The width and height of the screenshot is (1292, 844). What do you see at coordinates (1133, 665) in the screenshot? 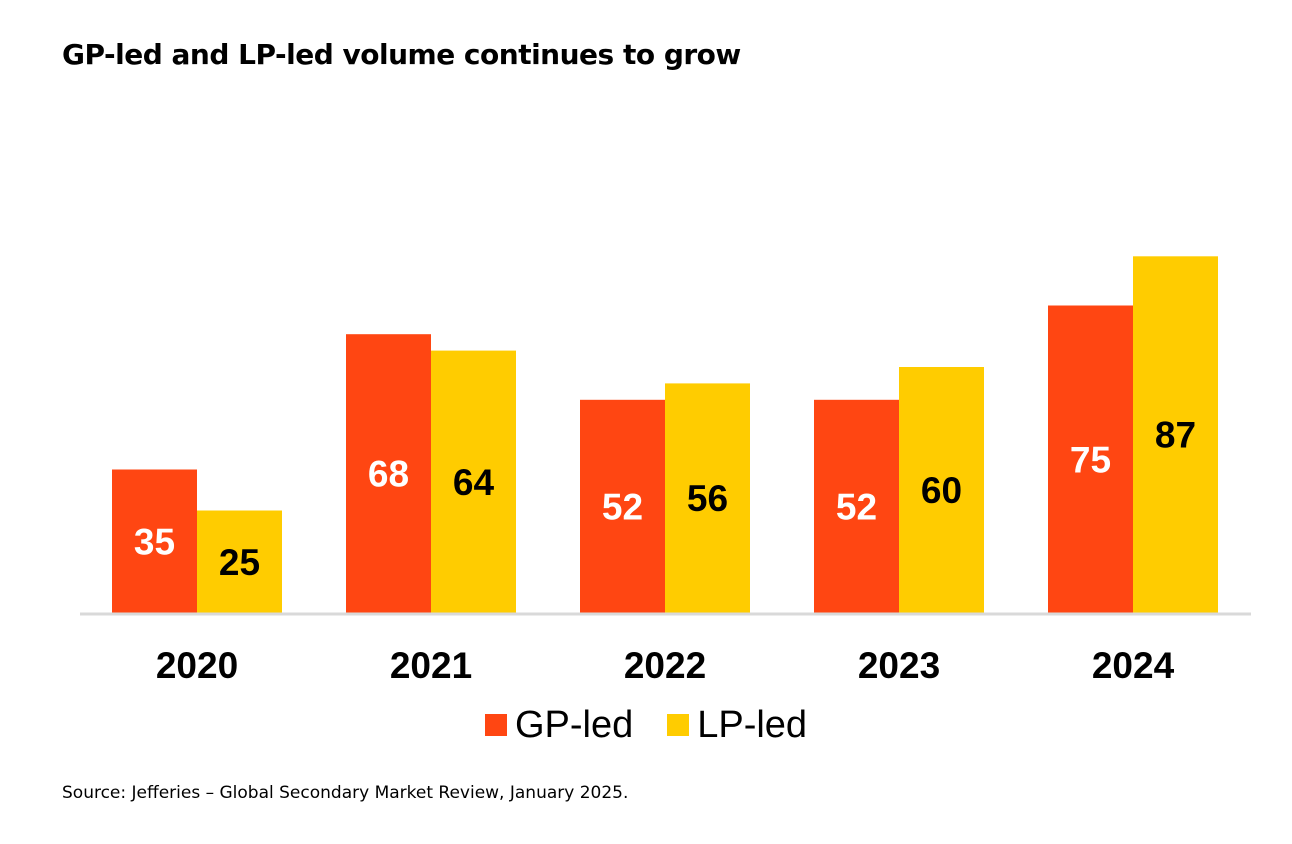
I see `x-tick-label-2024: 2024` at bounding box center [1133, 665].